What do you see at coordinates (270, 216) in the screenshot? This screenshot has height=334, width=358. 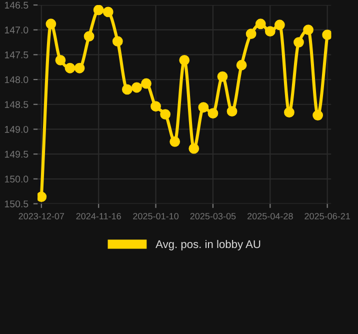 I see `x-tick-label: 2025-04-28` at bounding box center [270, 216].